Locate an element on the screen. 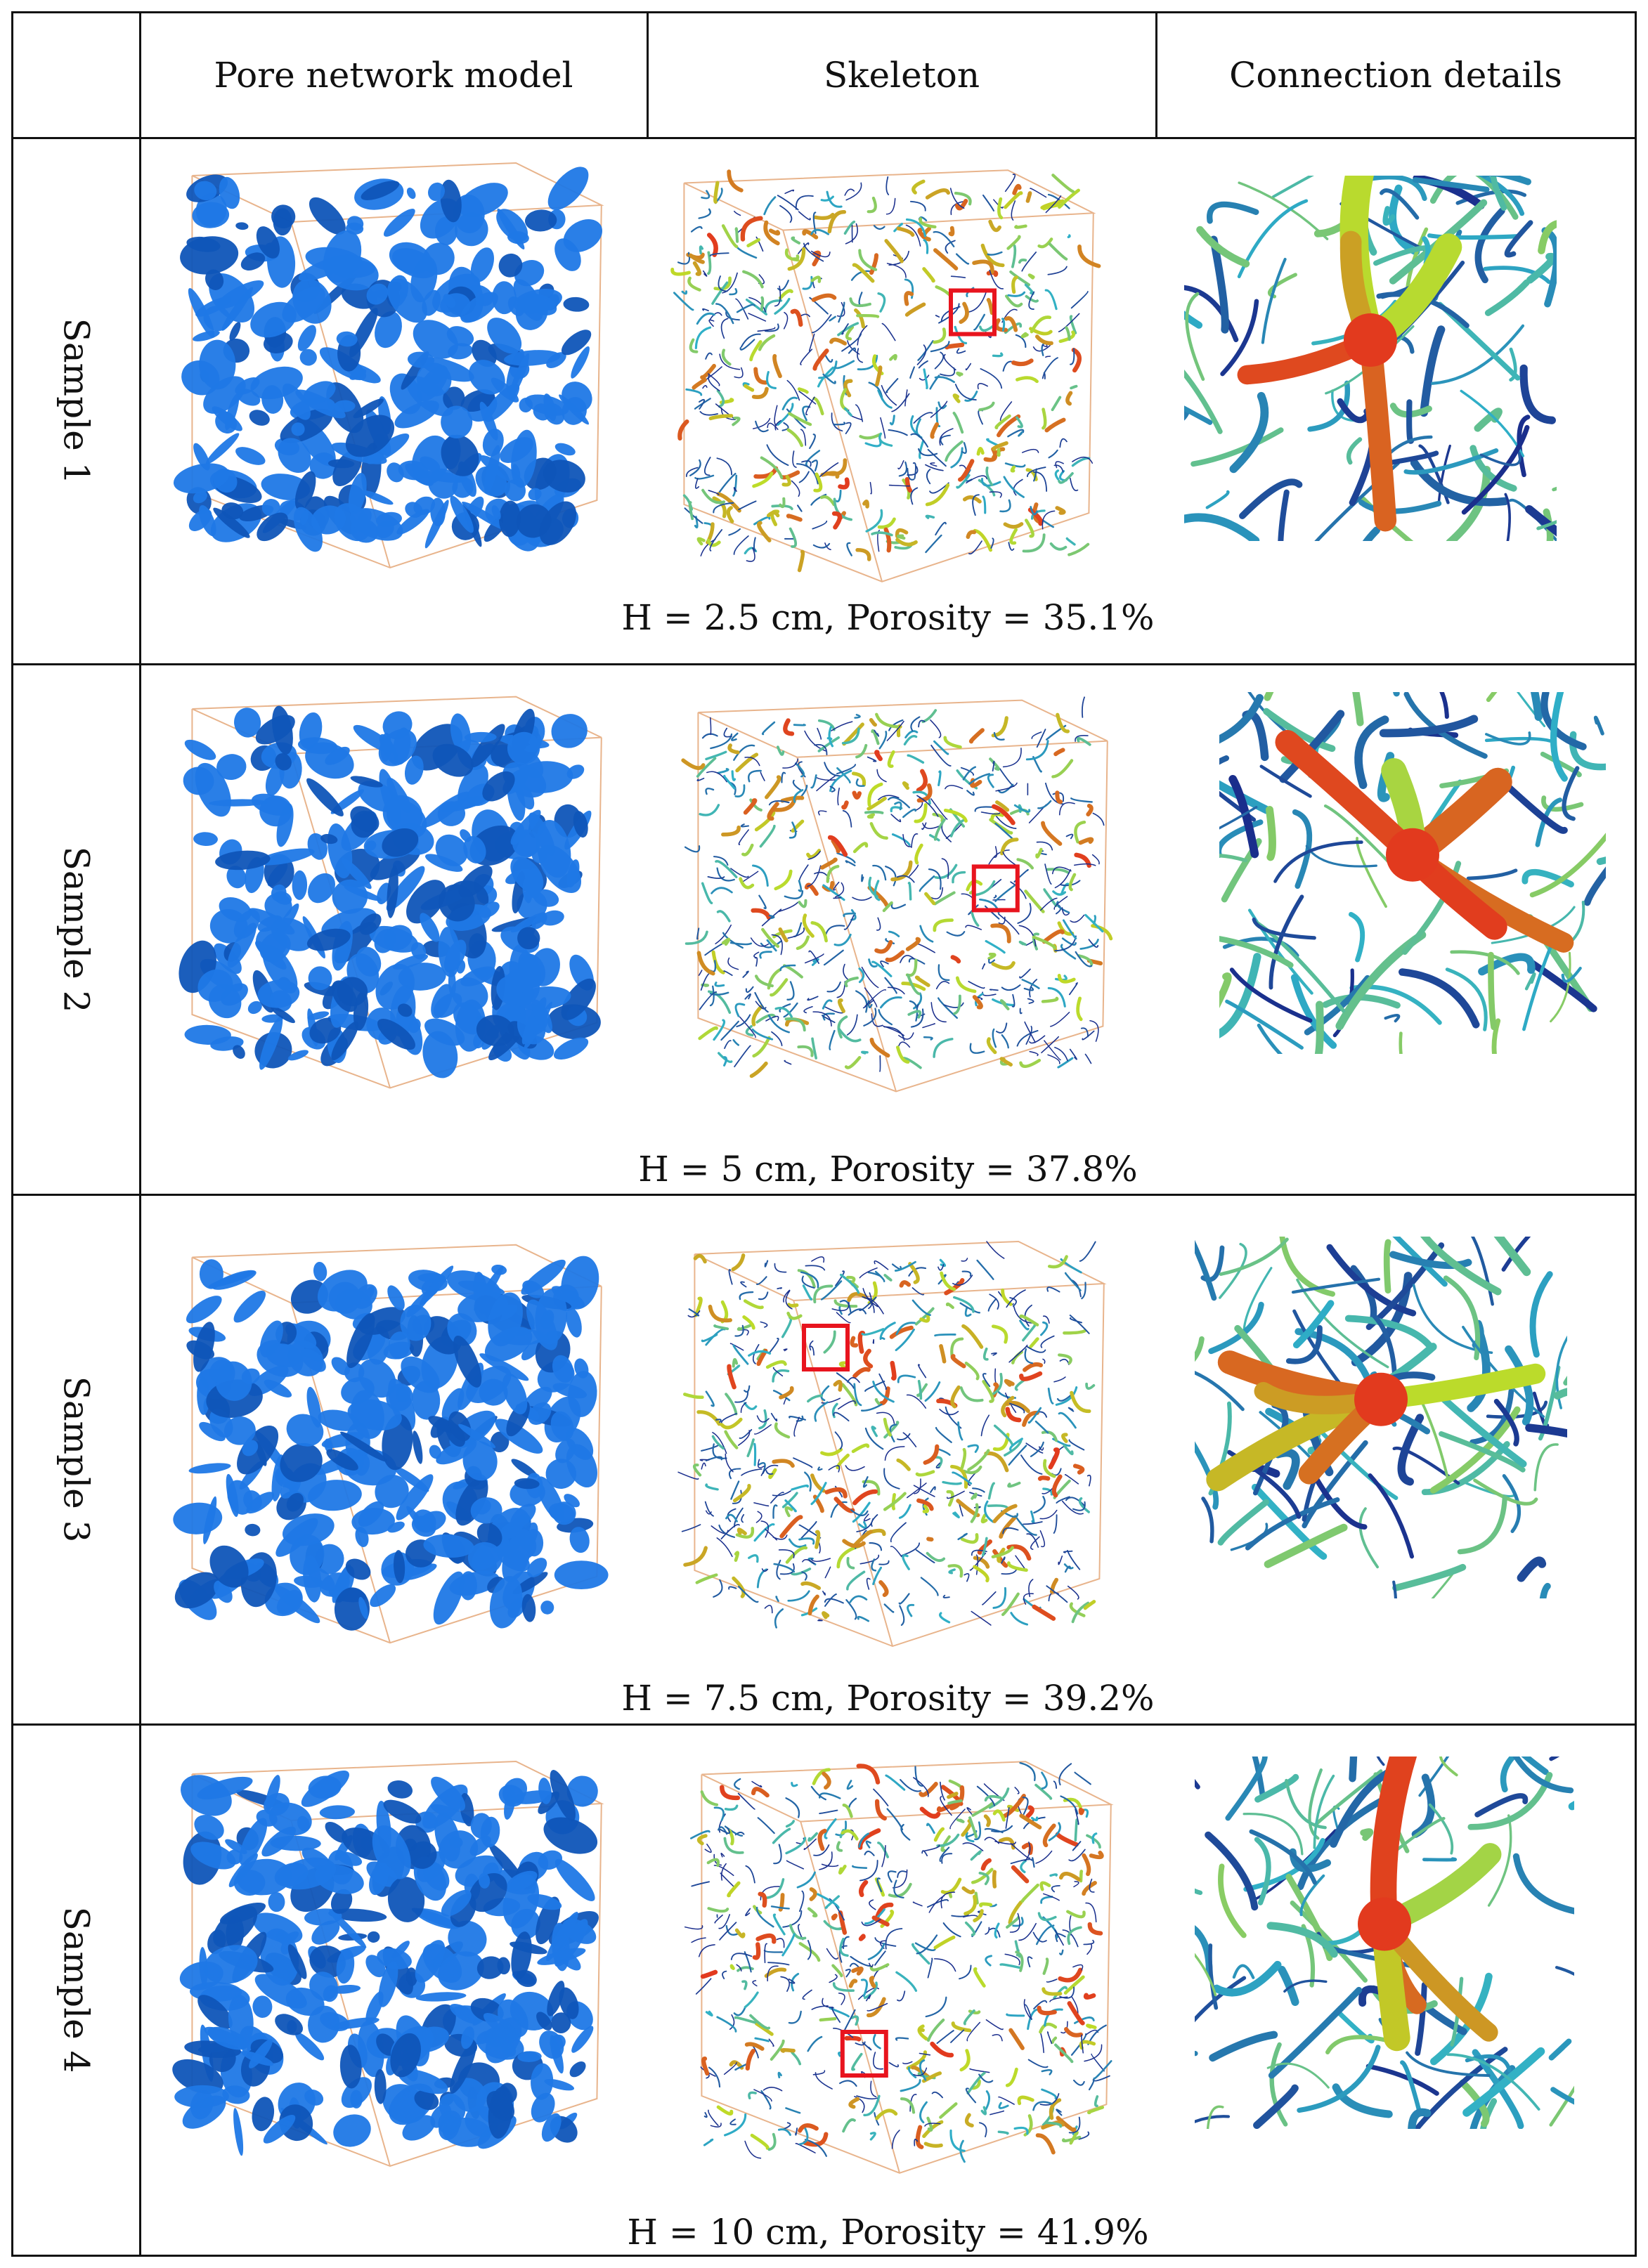 This screenshot has width=1648, height=2268. caption-sample-1: H = 2.5 cm, Porosity = 35.1% is located at coordinates (888, 617).